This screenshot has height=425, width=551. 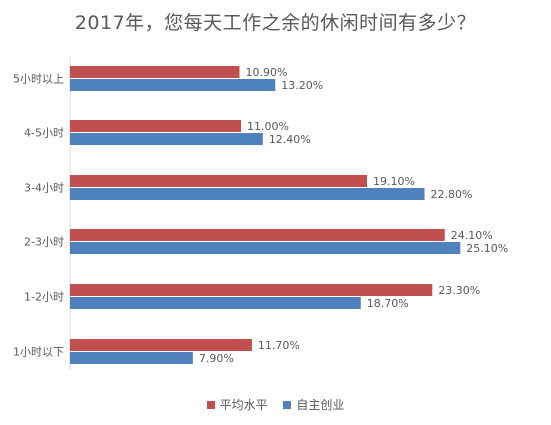 I want to click on data-label: 10.90%, so click(x=266, y=72).